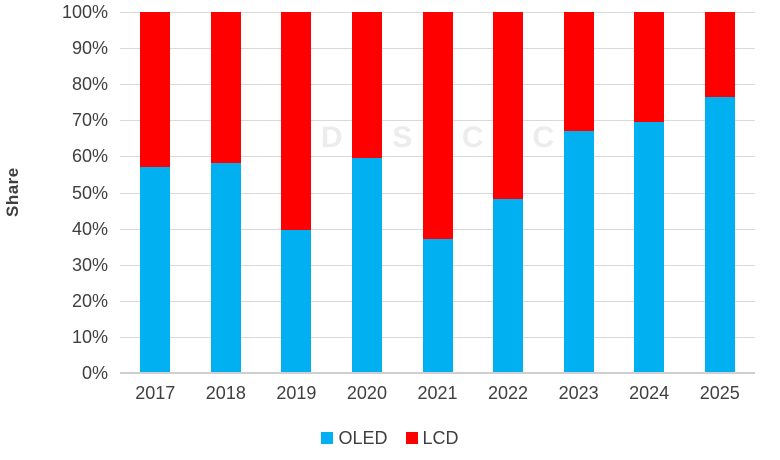 The width and height of the screenshot is (780, 460). I want to click on bar-segment-lcd-2023, so click(578, 71).